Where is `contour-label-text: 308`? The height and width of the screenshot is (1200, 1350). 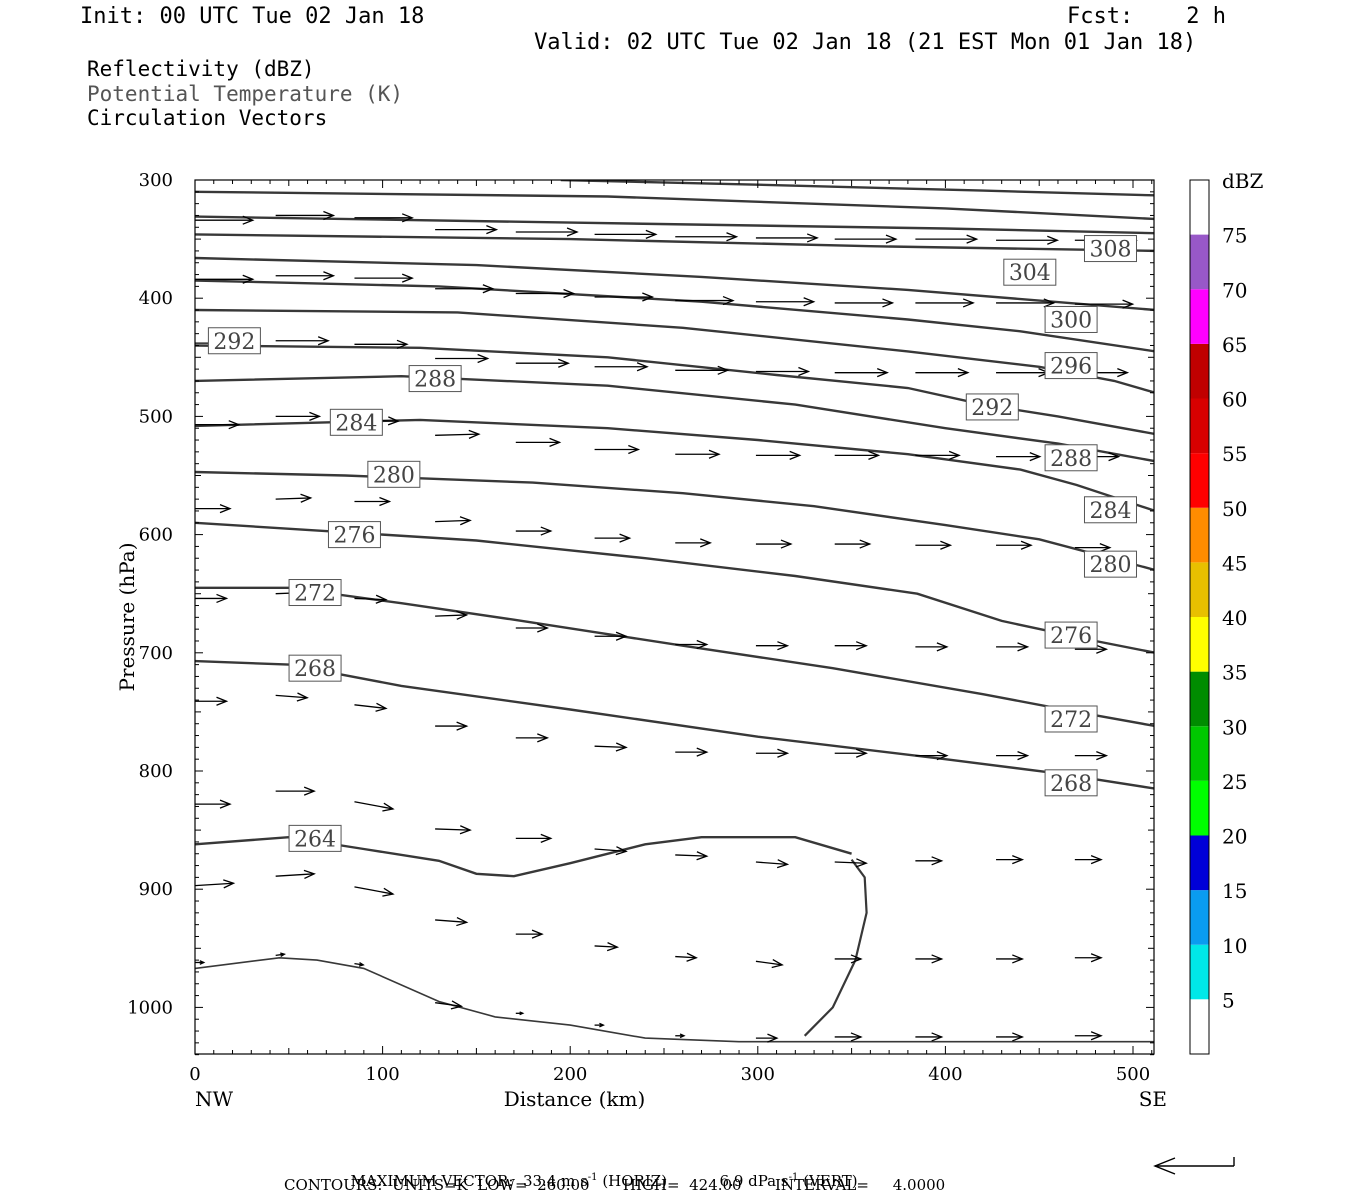
contour-label-text: 308 is located at coordinates (1110, 250).